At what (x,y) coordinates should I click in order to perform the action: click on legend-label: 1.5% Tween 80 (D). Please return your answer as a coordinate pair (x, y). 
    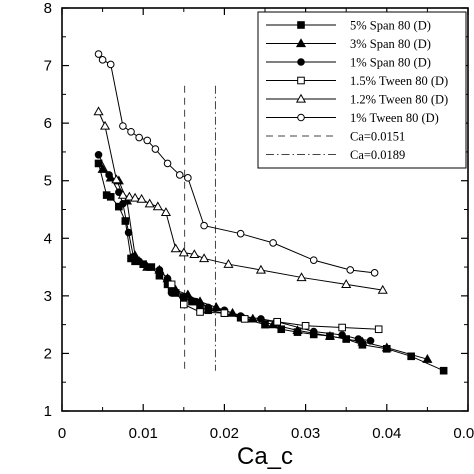
    Looking at the image, I should click on (399, 81).